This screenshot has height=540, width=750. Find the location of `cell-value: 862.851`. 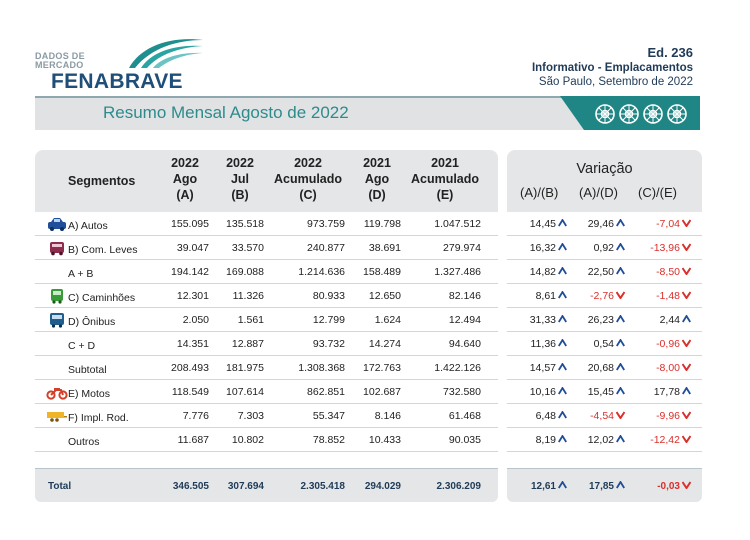

cell-value: 862.851 is located at coordinates (326, 392).